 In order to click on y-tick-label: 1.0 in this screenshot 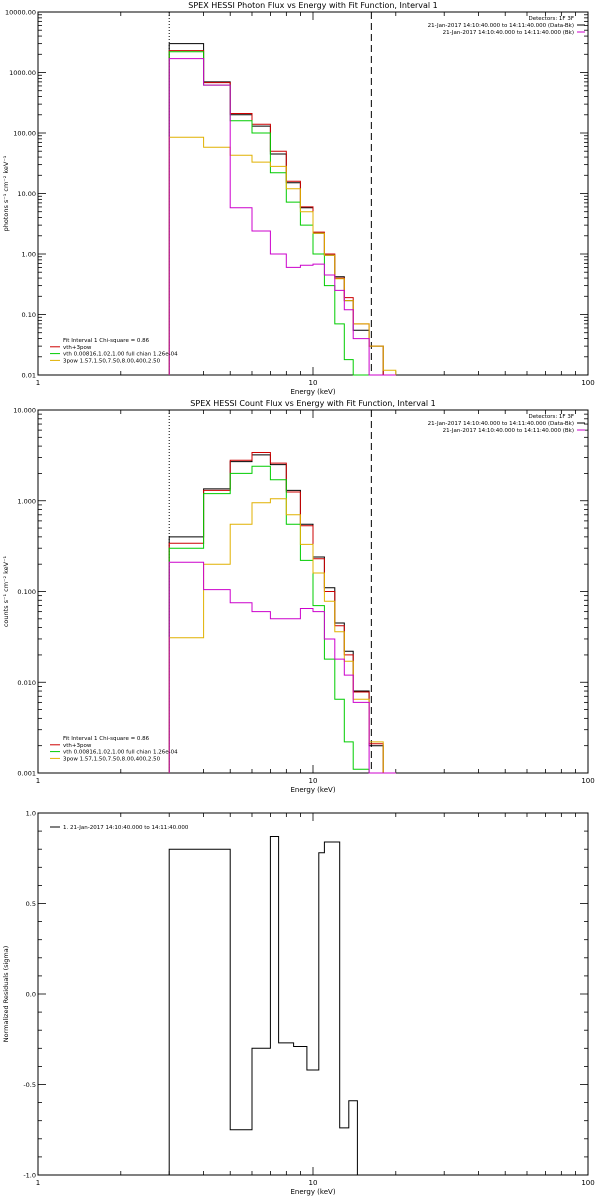, I will do `click(31, 814)`.